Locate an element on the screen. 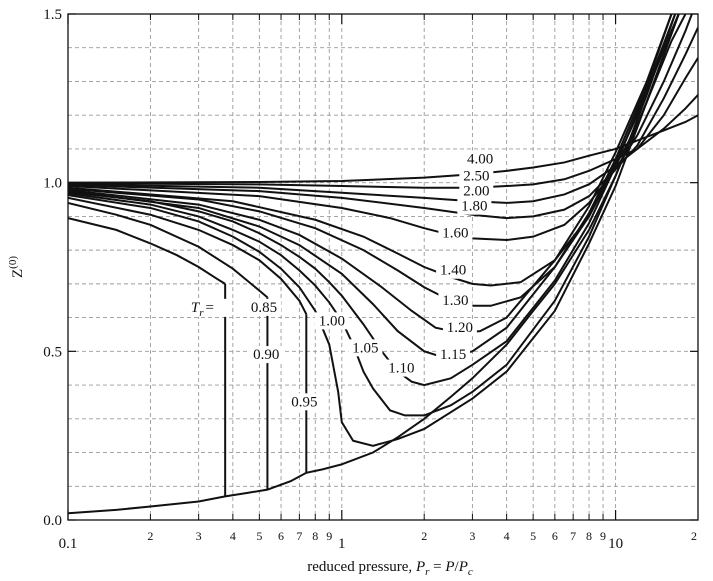 The image size is (713, 581). curve-label: 4.00 is located at coordinates (480, 159).